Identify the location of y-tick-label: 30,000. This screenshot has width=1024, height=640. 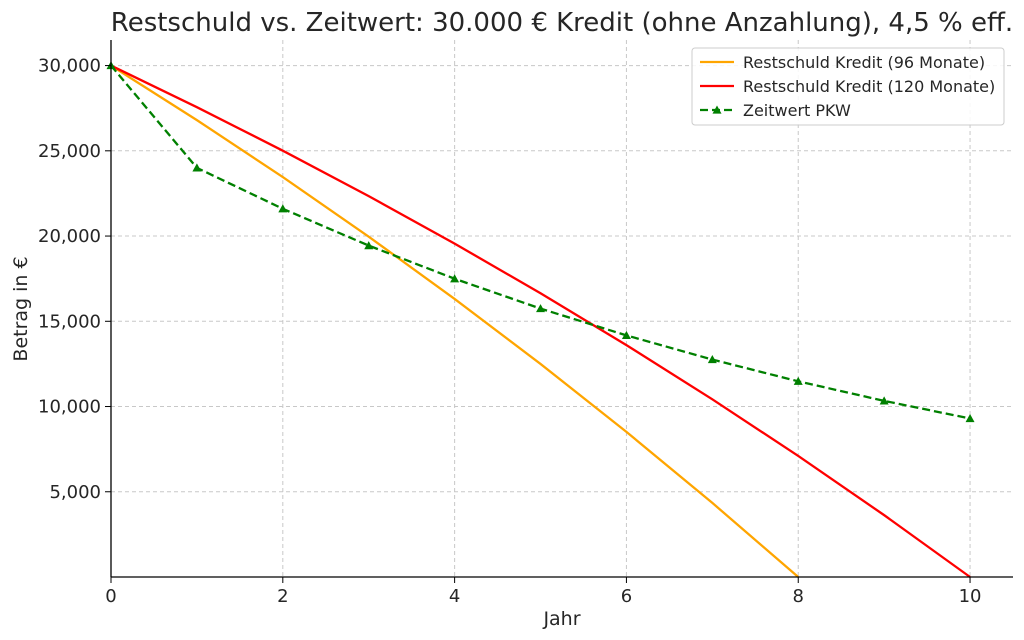
(69, 66).